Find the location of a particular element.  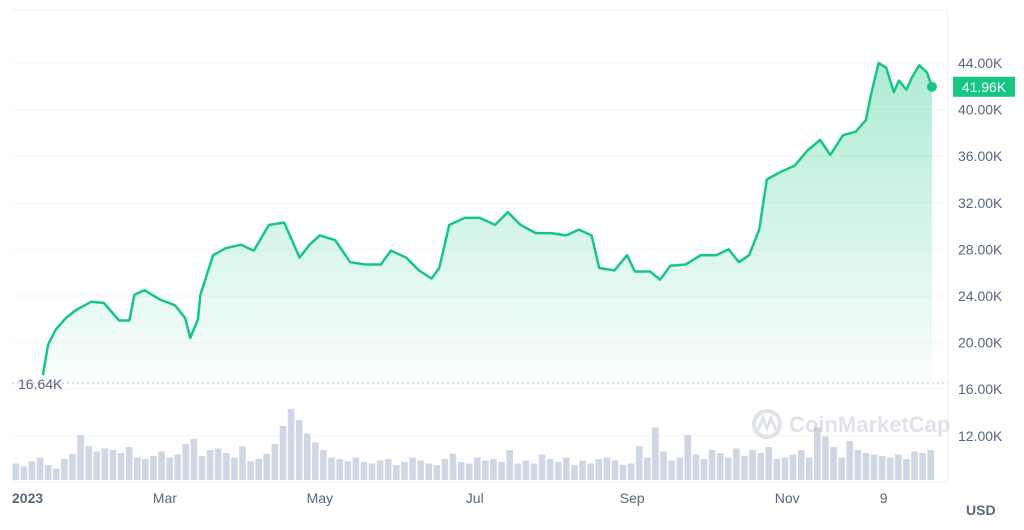

y-tick-label: 44.00K is located at coordinates (980, 63).